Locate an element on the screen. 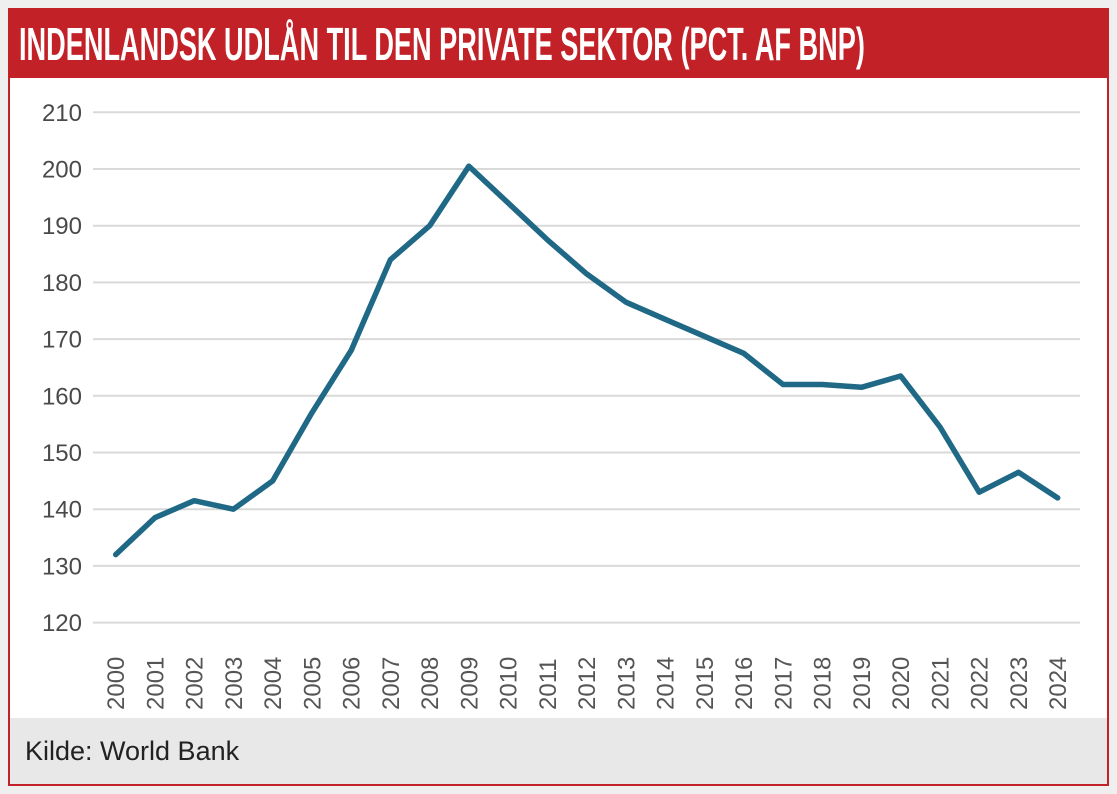 The image size is (1117, 794). x-tick-label: 2001 is located at coordinates (155, 683).